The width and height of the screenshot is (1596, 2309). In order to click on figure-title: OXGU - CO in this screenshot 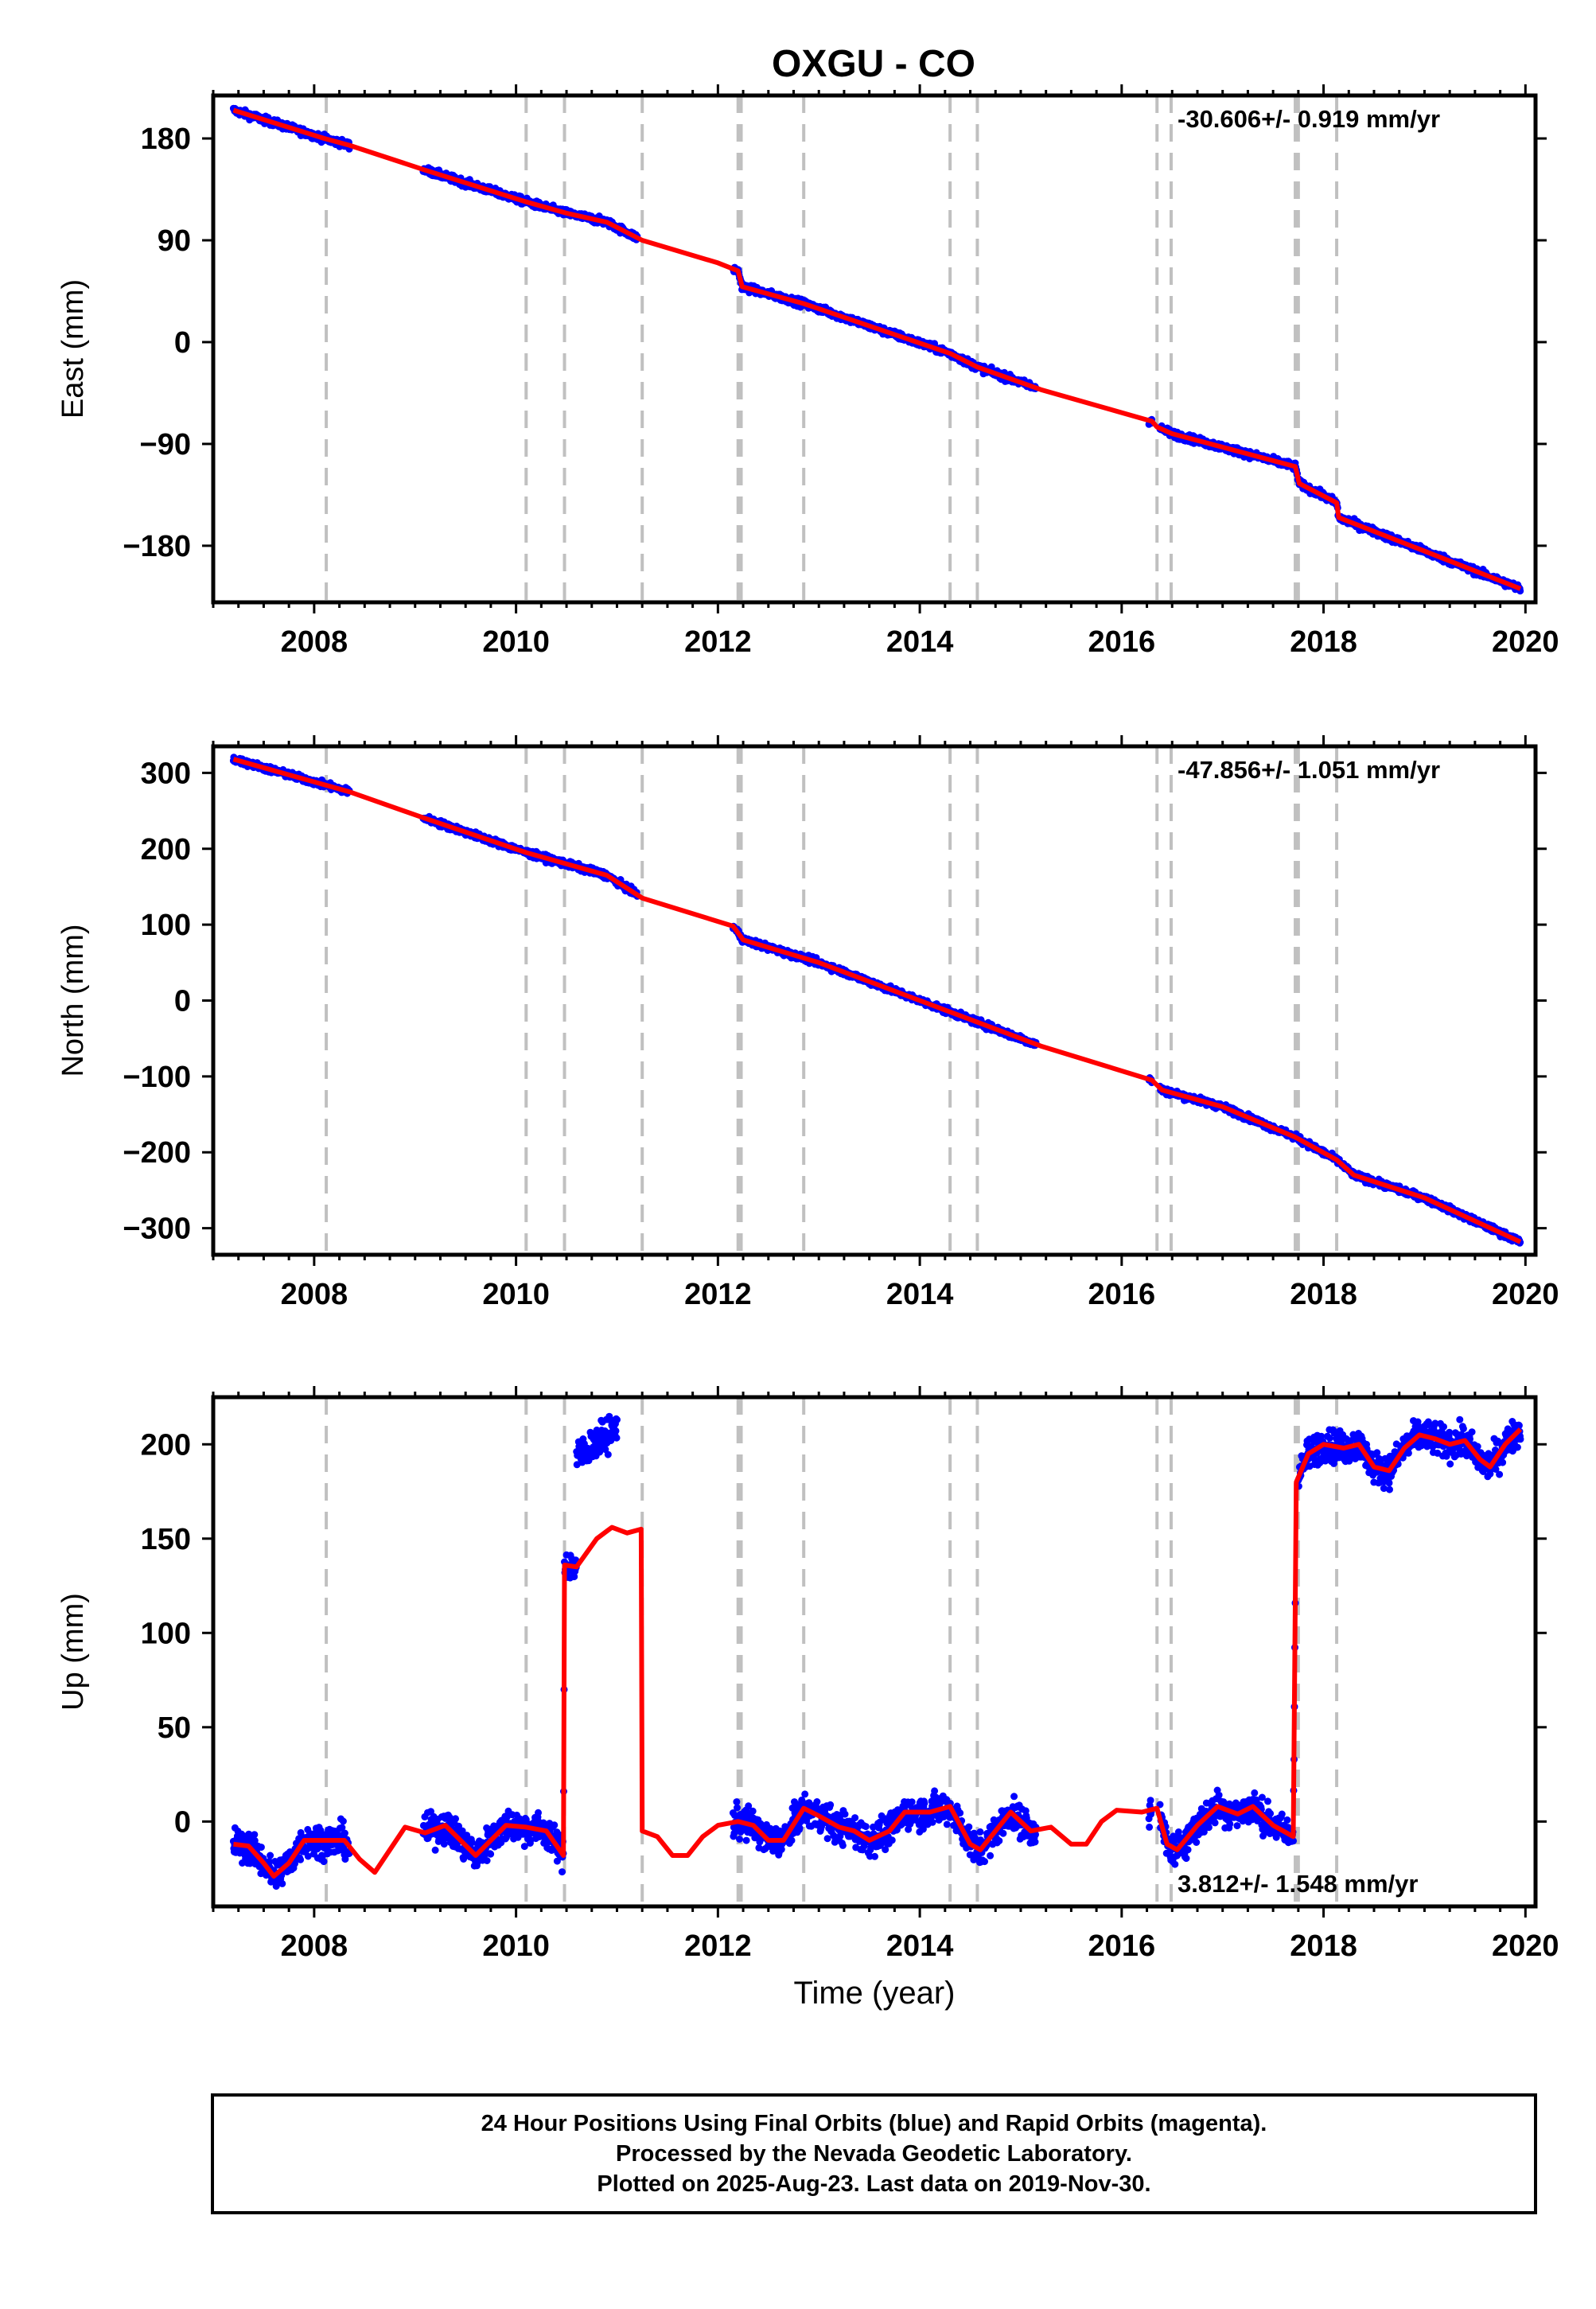, I will do `click(874, 64)`.